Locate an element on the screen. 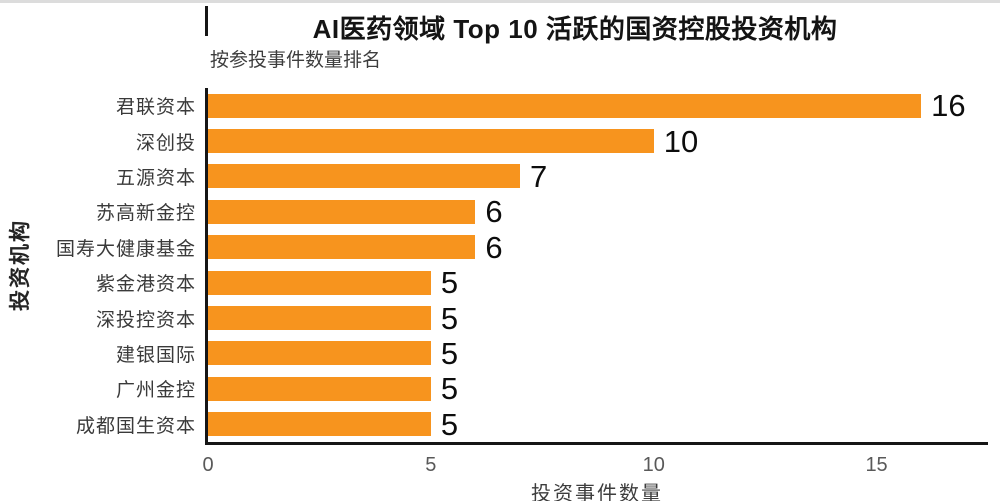 The width and height of the screenshot is (1000, 501). category-label: 深投控资本 is located at coordinates (145, 320).